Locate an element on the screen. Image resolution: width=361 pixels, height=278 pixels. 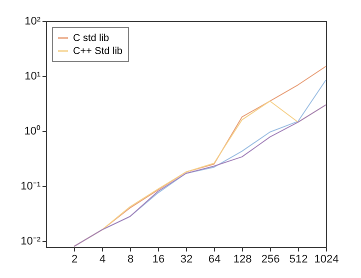
x-tick-label: 256 is located at coordinates (270, 260).